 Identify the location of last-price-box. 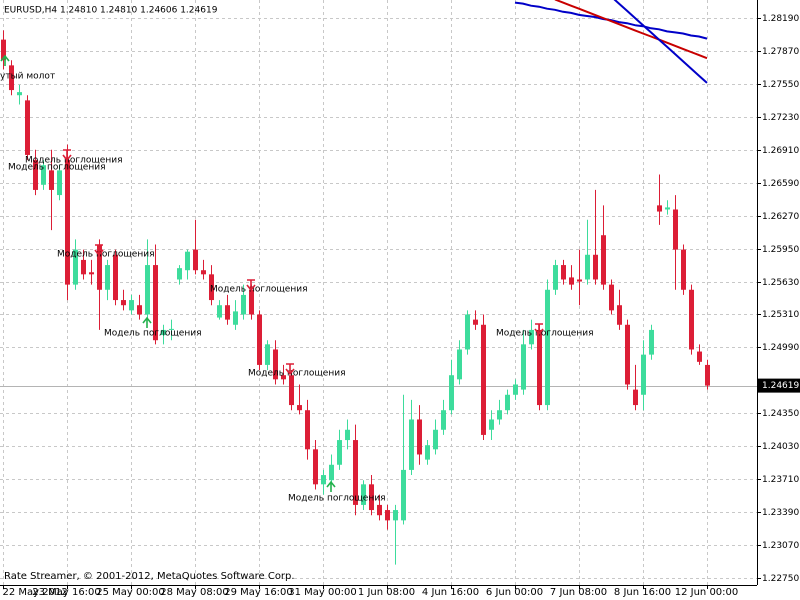
(779, 385).